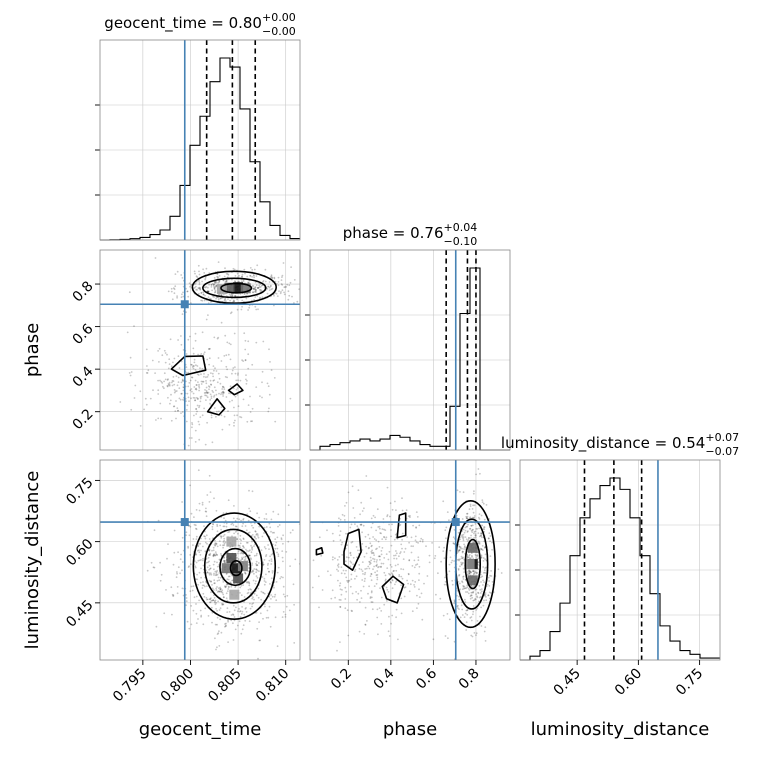 This screenshot has width=760, height=760. Describe the element at coordinates (384, 678) in the screenshot. I see `xtick-label-phase-1: 0.4` at that location.